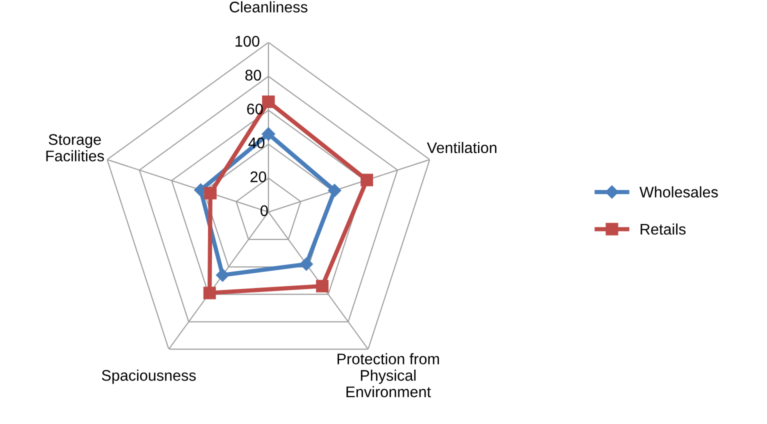 Image resolution: width=767 pixels, height=424 pixels. I want to click on legend-label: Retails, so click(663, 229).